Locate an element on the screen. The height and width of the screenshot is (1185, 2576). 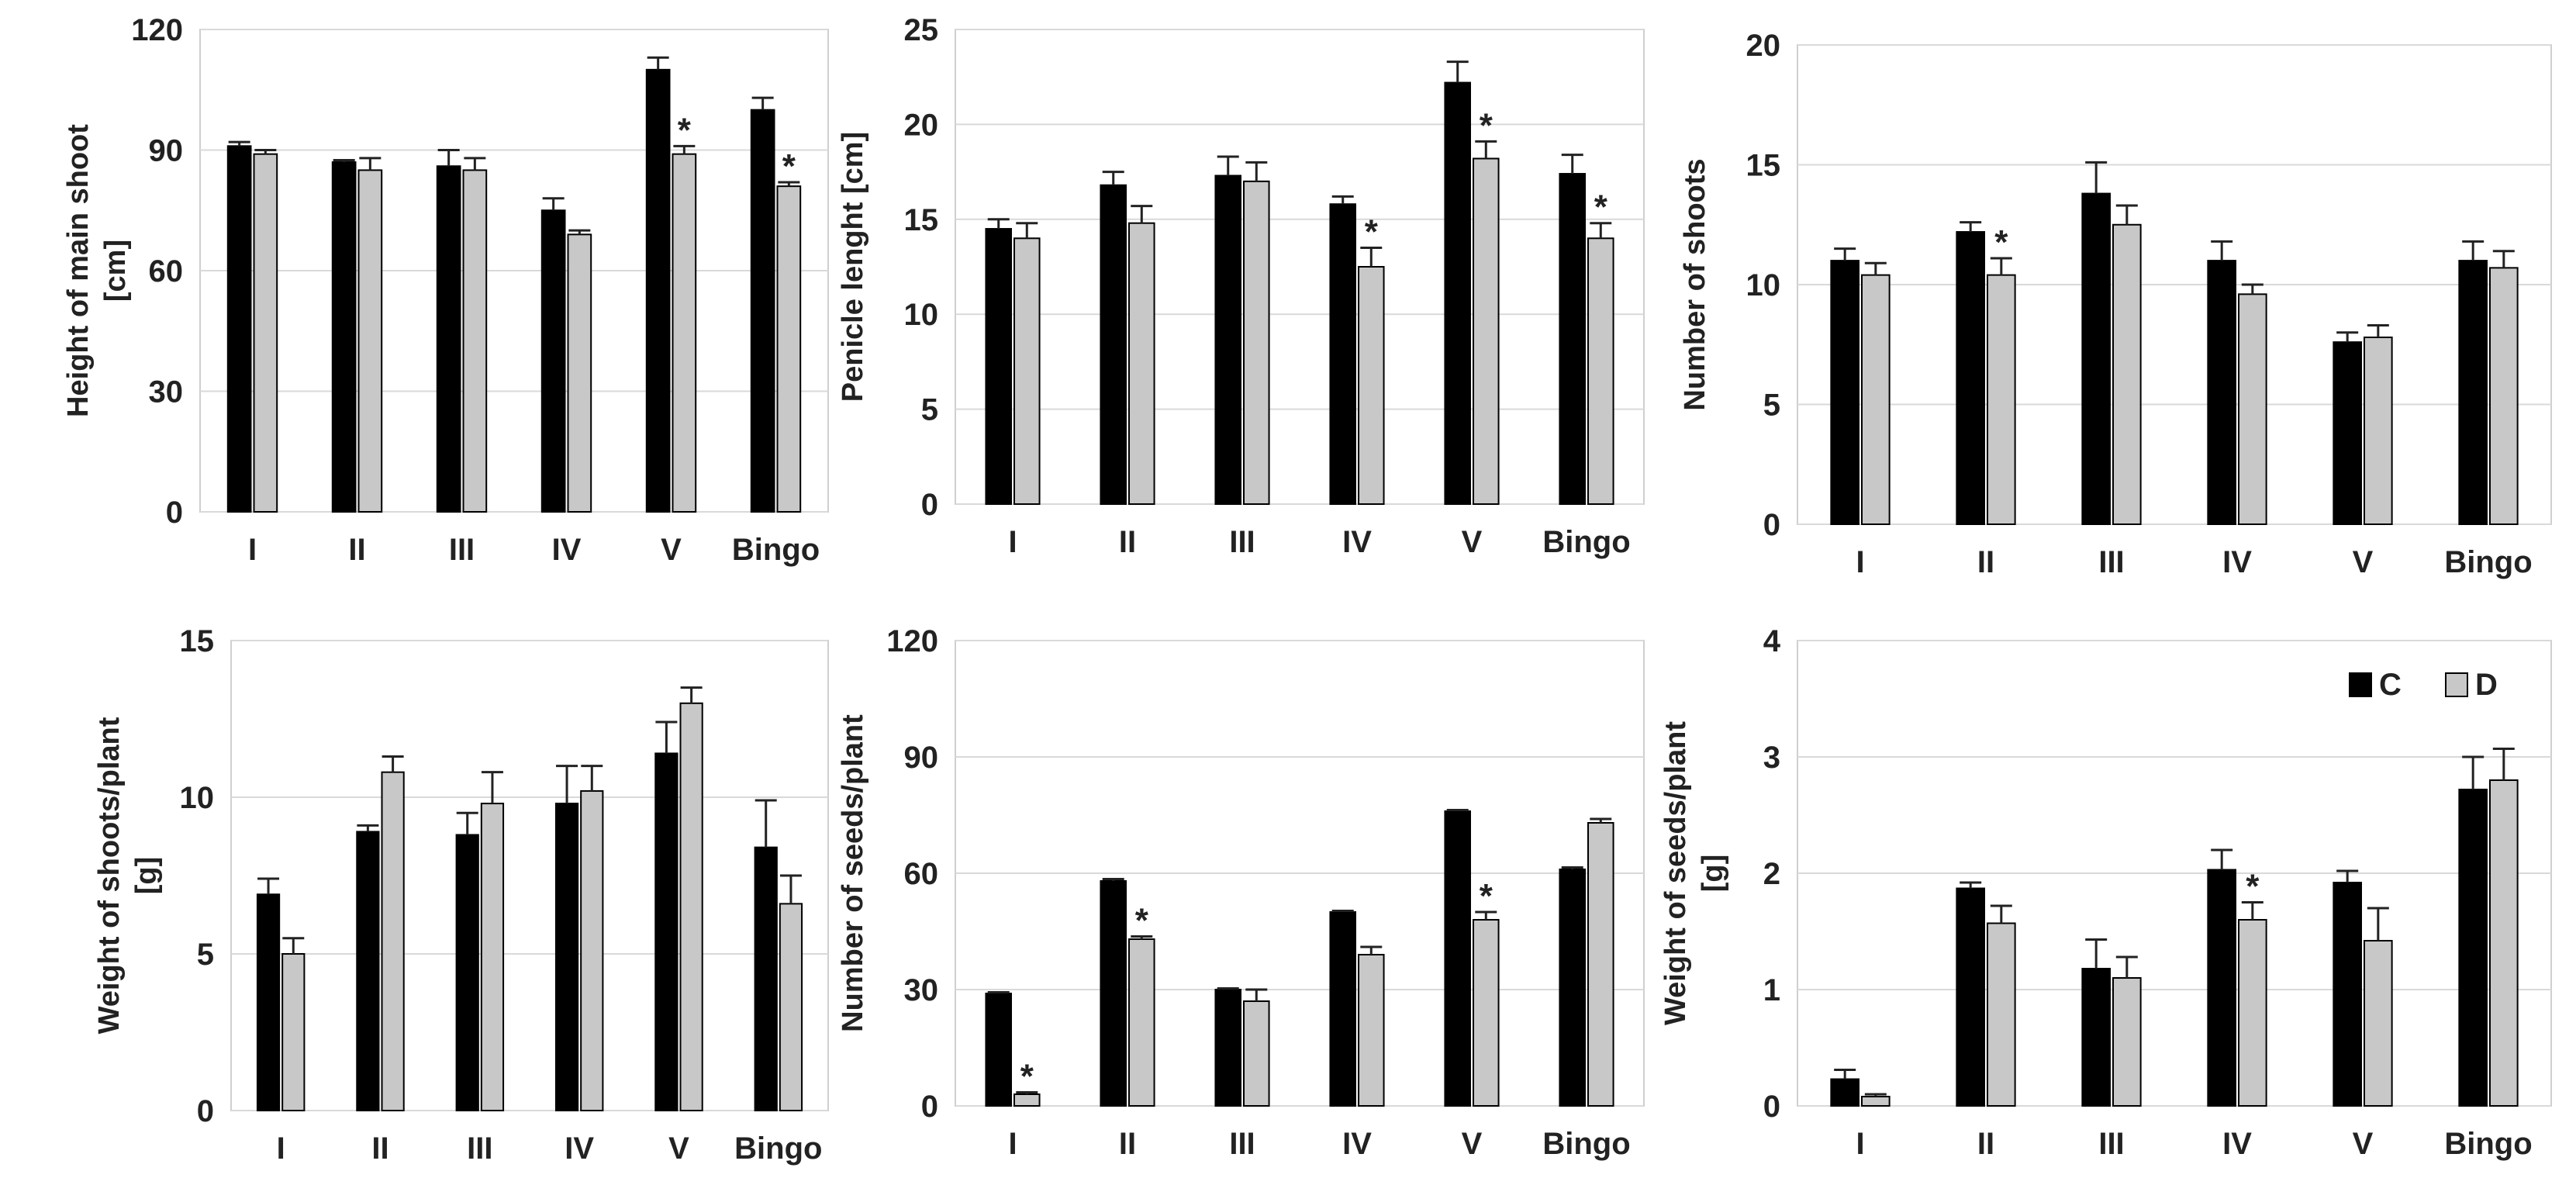
y-tick-label: 30 is located at coordinates (922, 990).